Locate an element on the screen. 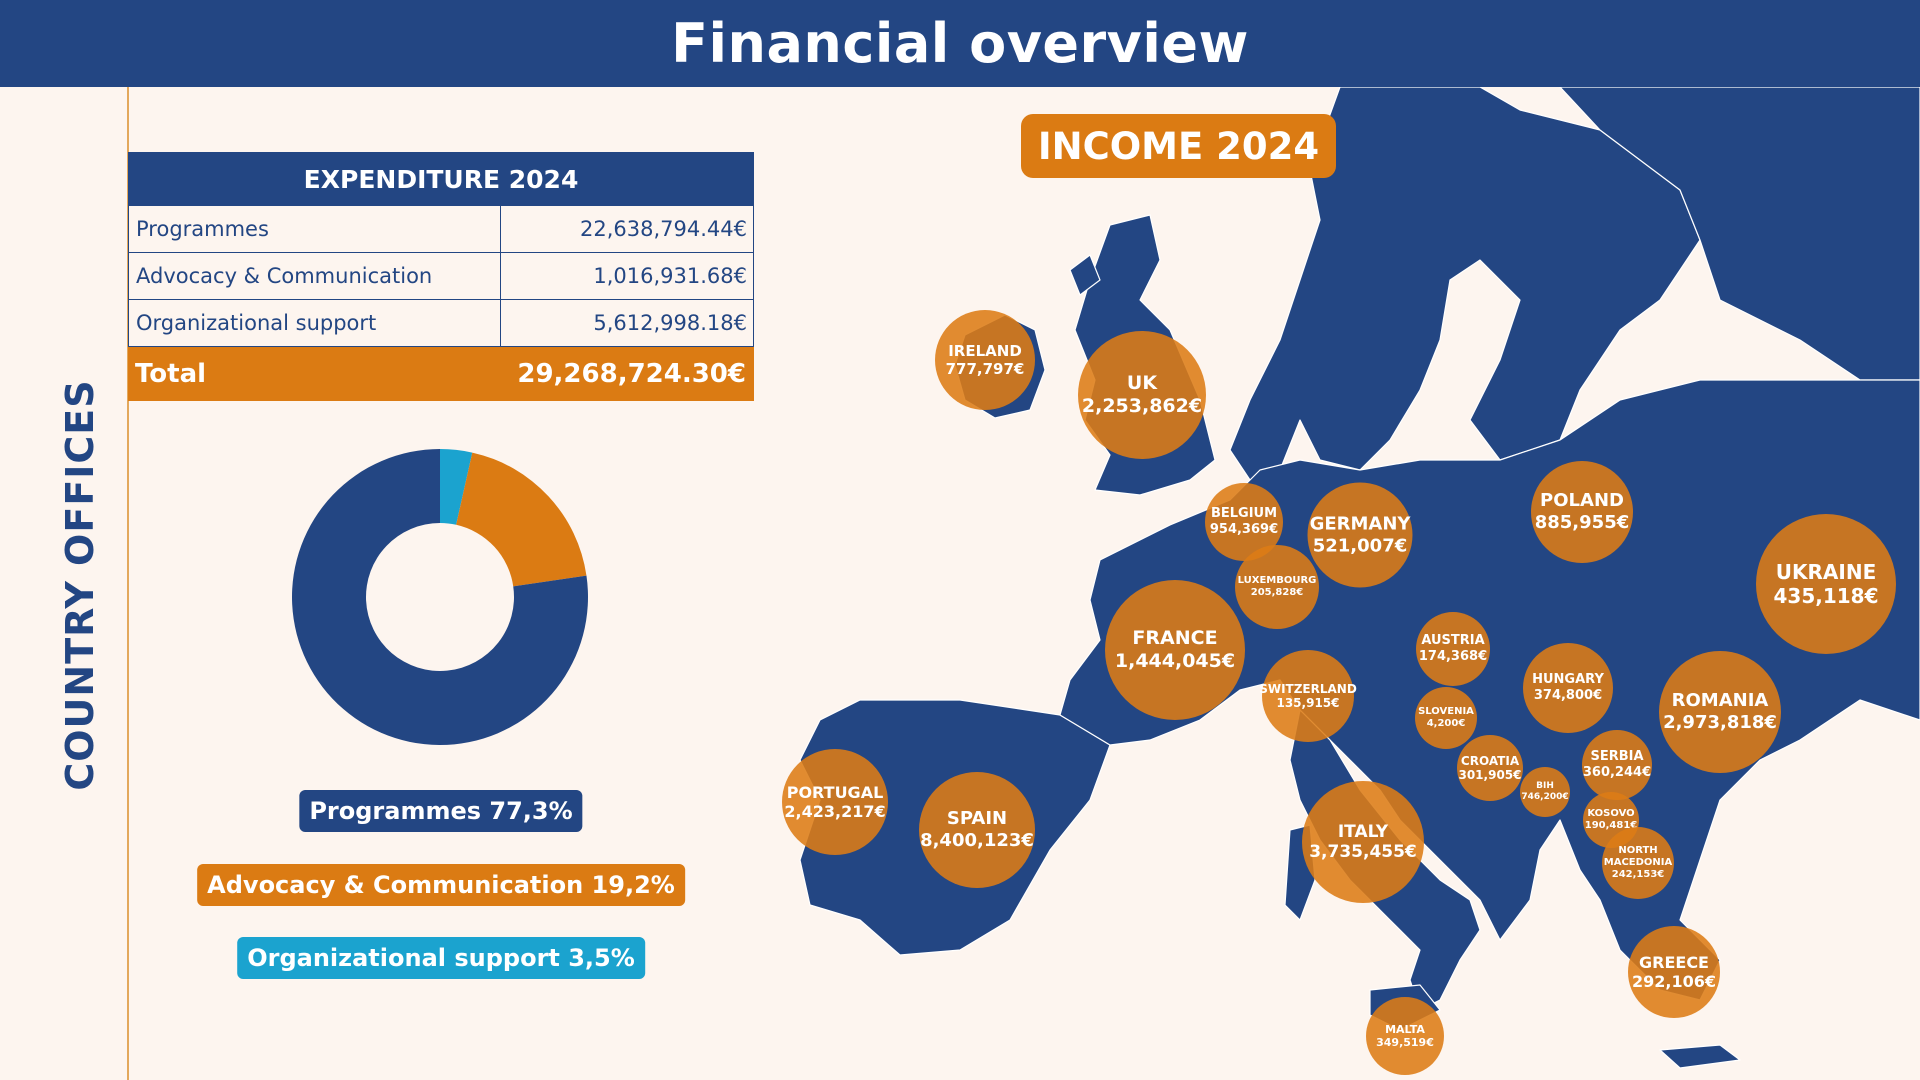 The width and height of the screenshot is (1920, 1080). country-name: SERBIA is located at coordinates (1617, 757).